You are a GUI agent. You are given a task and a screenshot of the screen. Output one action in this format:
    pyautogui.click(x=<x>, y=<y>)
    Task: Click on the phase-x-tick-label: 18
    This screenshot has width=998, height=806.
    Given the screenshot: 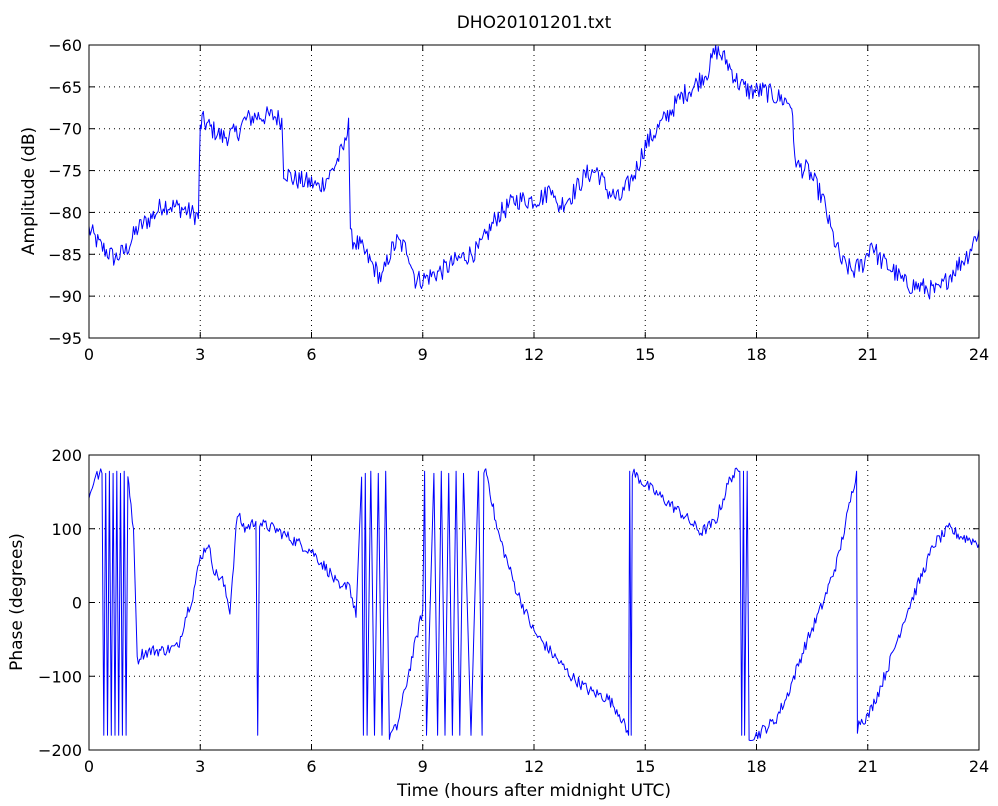 What is the action you would take?
    pyautogui.click(x=756, y=766)
    